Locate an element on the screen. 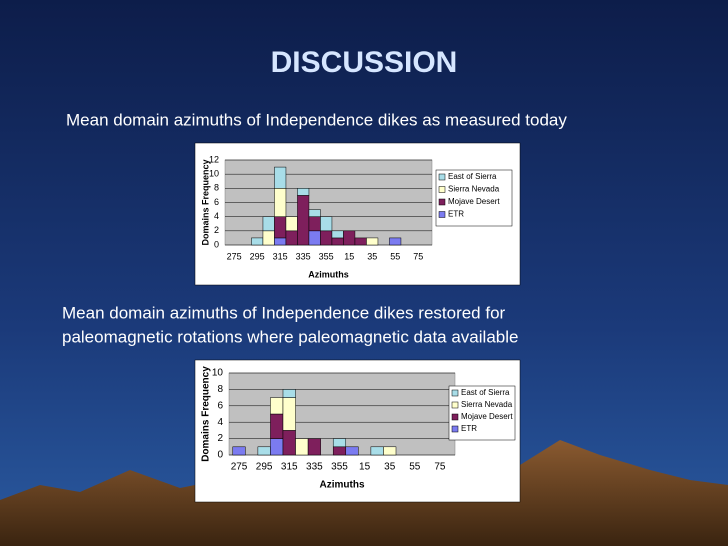  slide-title: DISCUSSION is located at coordinates (364, 62).